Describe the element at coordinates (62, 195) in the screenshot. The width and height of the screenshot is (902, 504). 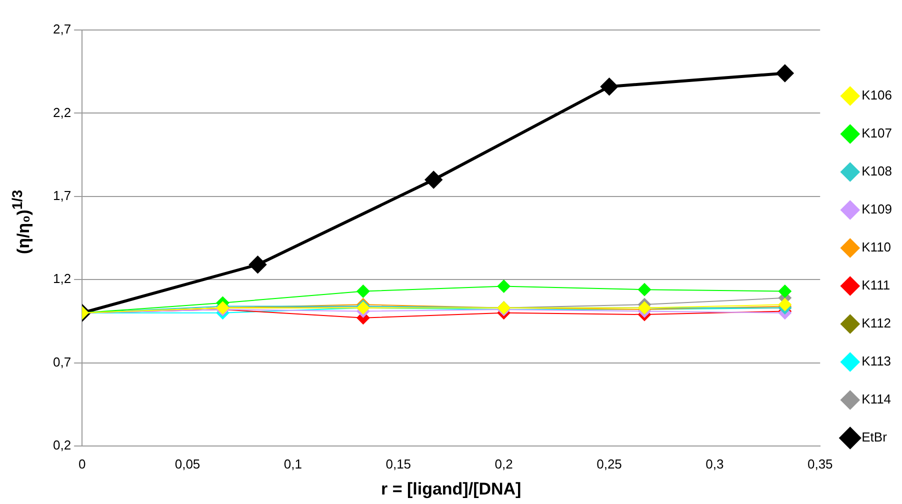
I see `y-tick-label: 1,7` at that location.